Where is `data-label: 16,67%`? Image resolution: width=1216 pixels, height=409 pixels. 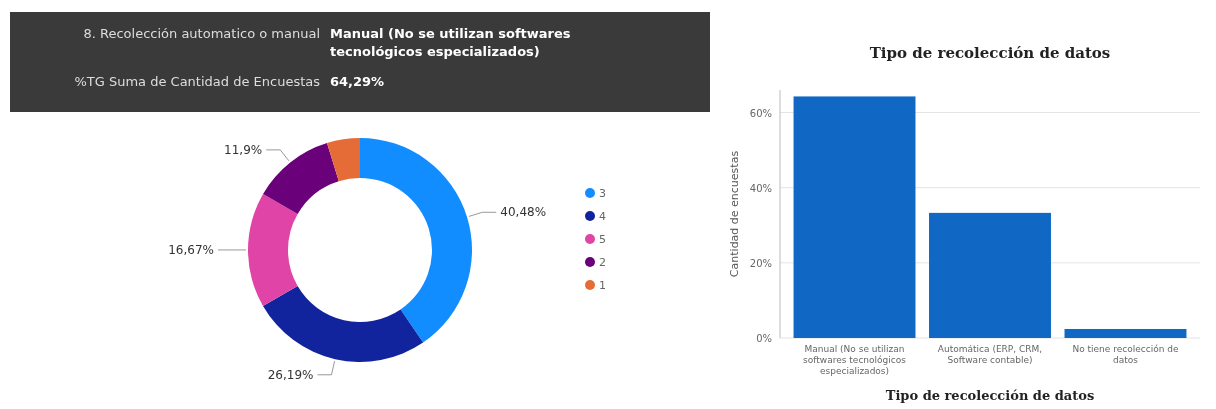 data-label: 16,67% is located at coordinates (191, 249).